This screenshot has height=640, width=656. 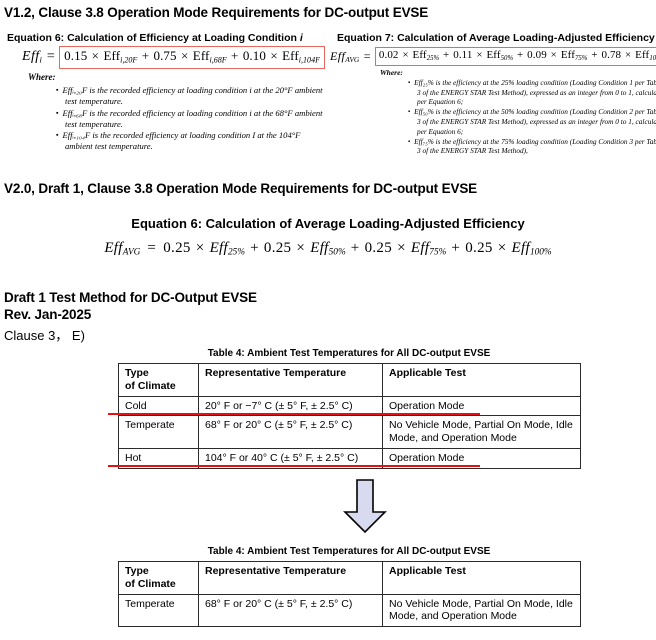 What do you see at coordinates (611, 55) in the screenshot?
I see `eq7v1-term3-coeff: 0.78` at bounding box center [611, 55].